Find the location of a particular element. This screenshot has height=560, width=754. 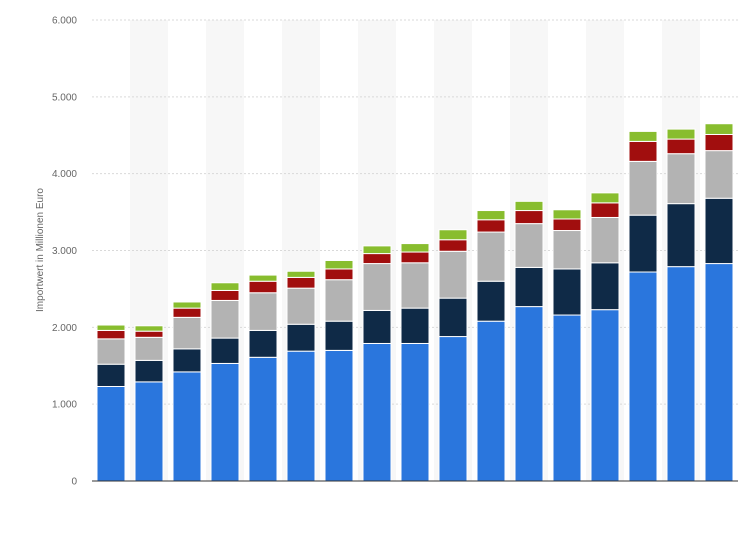

y-tick-label: 4.000 is located at coordinates (64, 174).